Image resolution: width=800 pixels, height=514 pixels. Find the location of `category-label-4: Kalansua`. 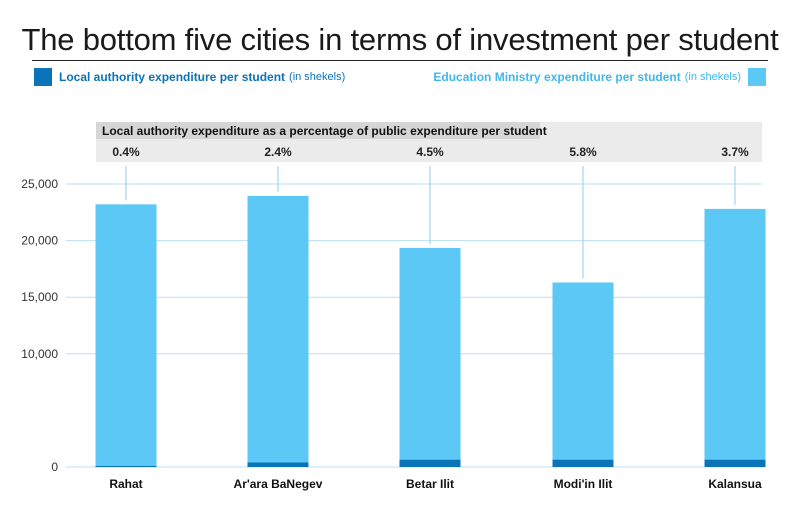

category-label-4: Kalansua is located at coordinates (735, 484).